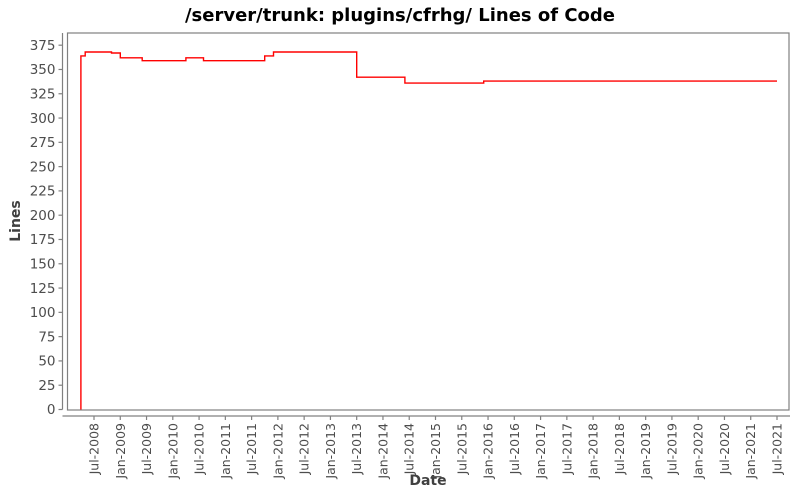  What do you see at coordinates (225, 451) in the screenshot?
I see `x-tick-label: Jan-2011` at bounding box center [225, 451].